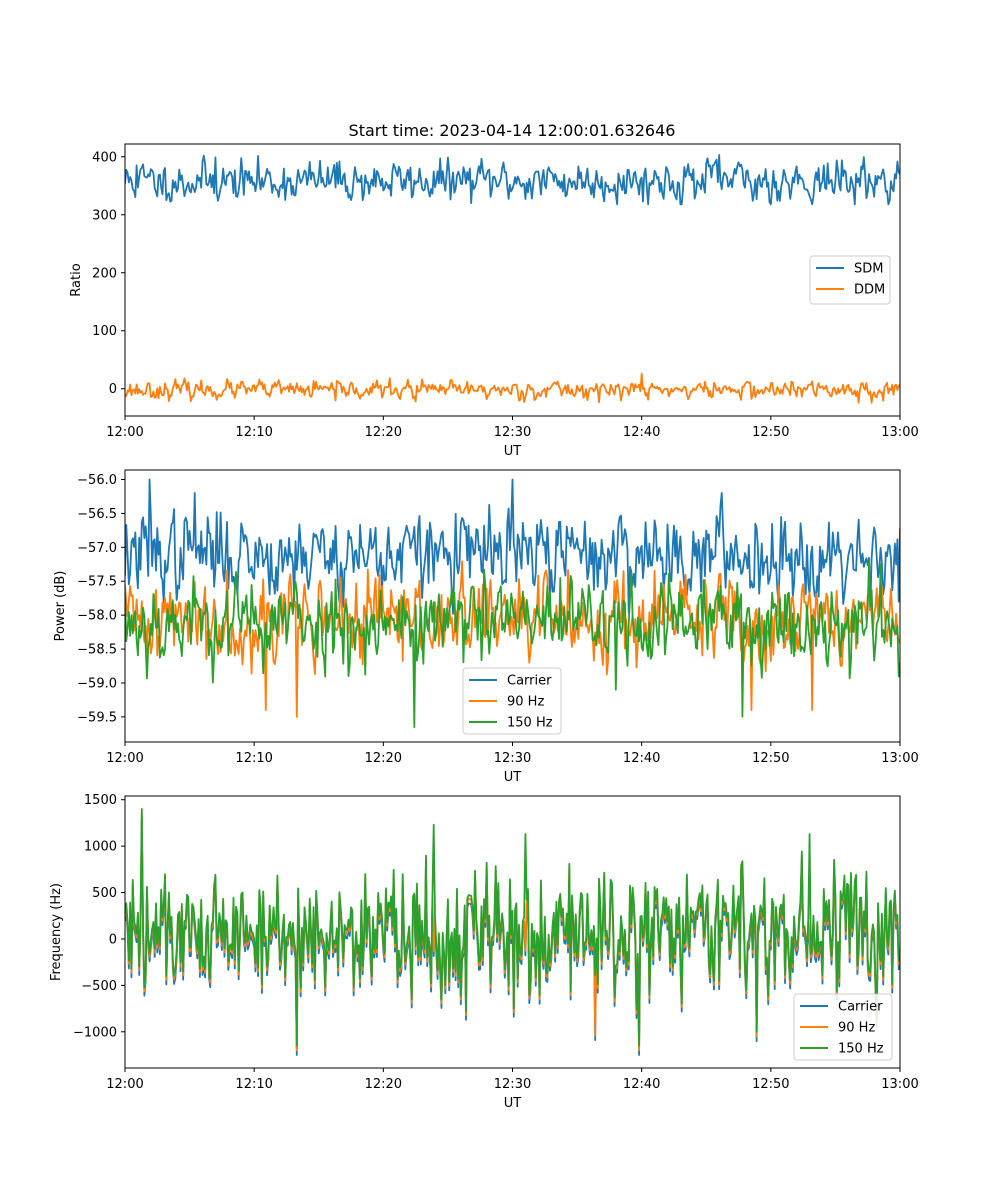 This screenshot has height=1200, width=1000. Describe the element at coordinates (104, 331) in the screenshot. I see `y-tick-label: 100` at that location.